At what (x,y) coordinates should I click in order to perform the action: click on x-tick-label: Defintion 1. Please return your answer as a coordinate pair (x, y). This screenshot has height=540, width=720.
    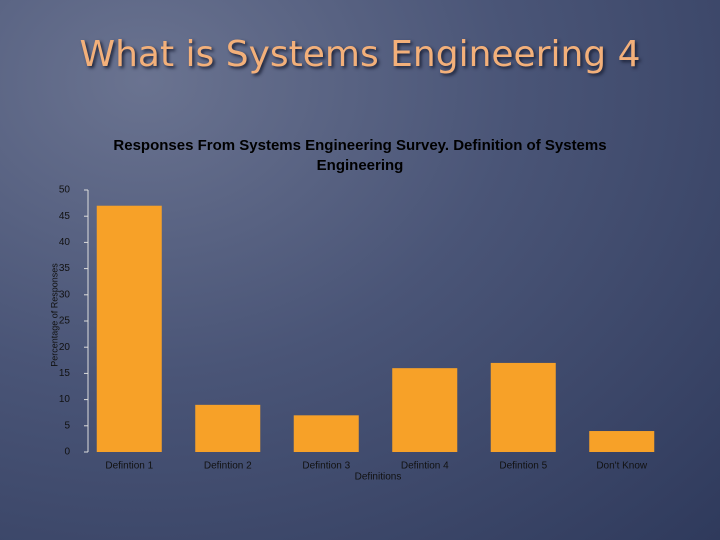
    Looking at the image, I should click on (129, 466).